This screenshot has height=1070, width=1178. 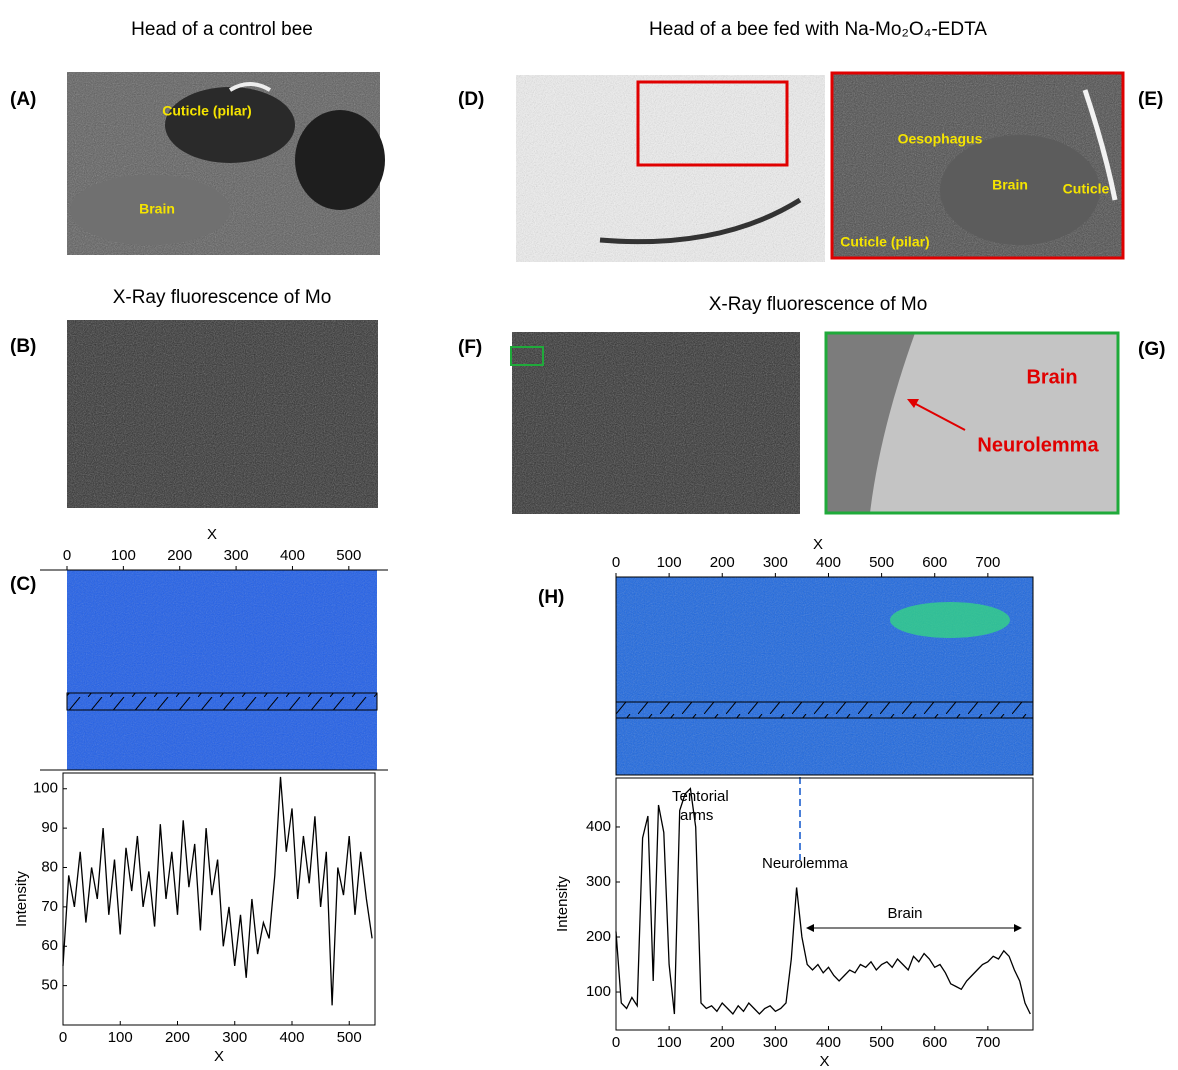 I want to click on y-tick-label: 50, so click(x=49, y=985).